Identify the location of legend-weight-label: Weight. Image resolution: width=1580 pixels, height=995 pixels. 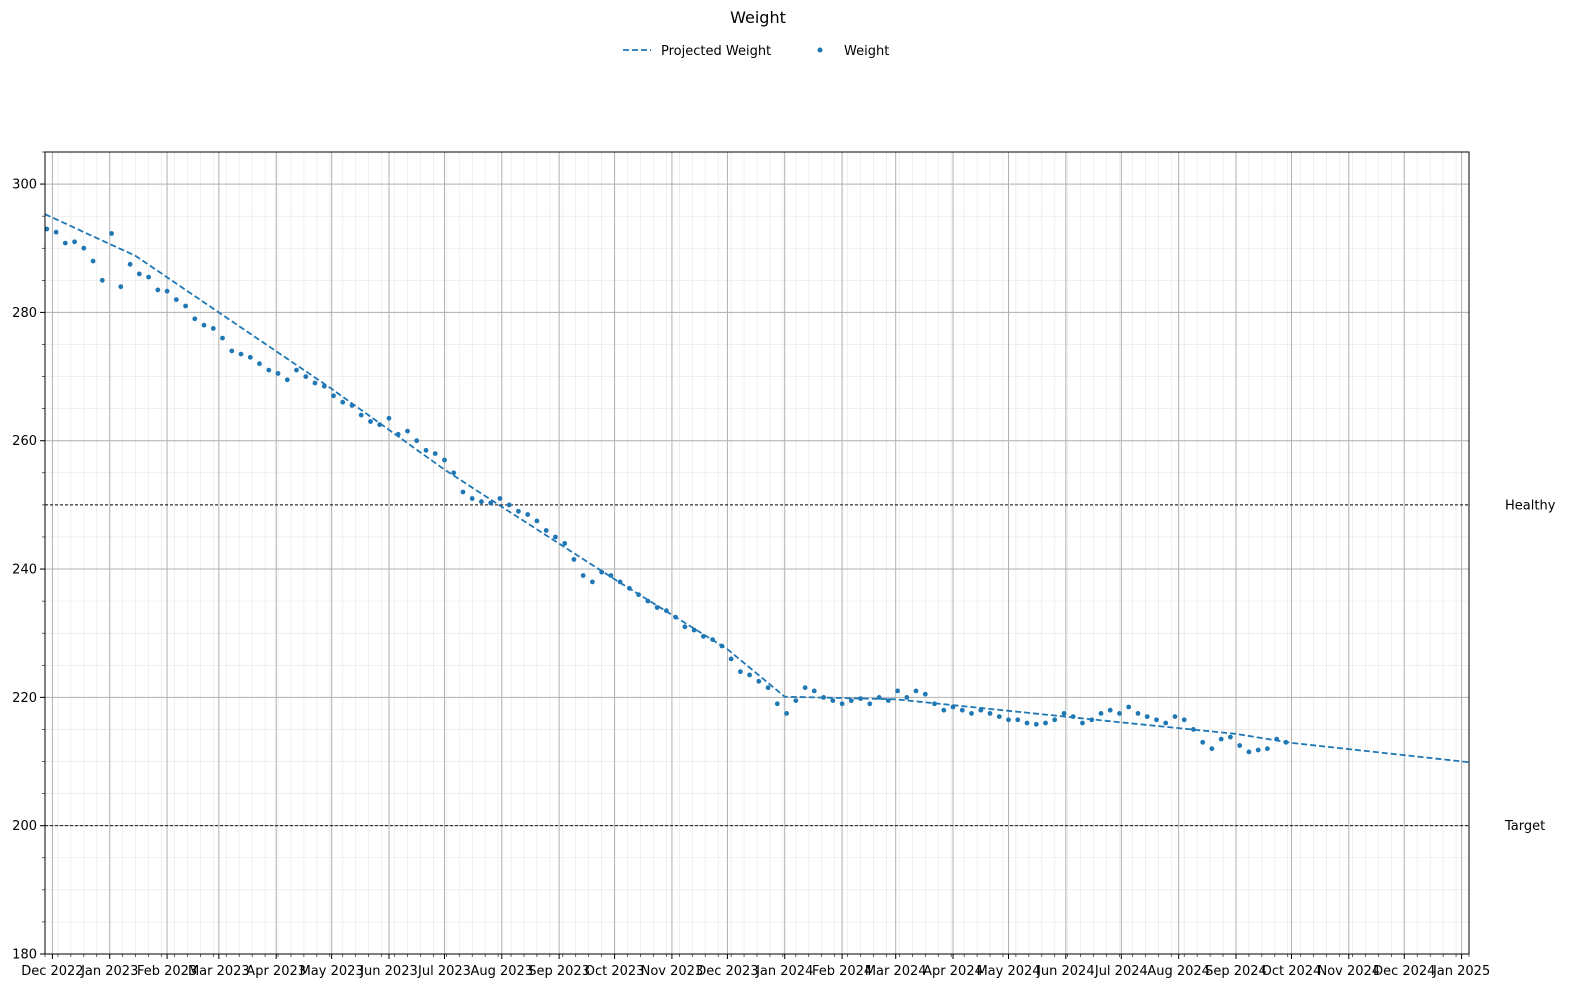
(866, 51).